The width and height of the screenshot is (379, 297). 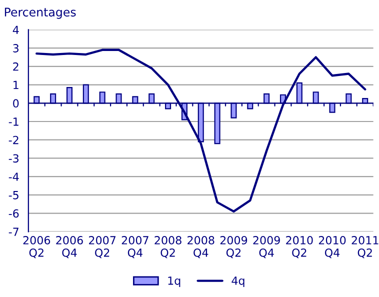 I want to click on x-tick-label: 2006 Q4, so click(x=69, y=247).